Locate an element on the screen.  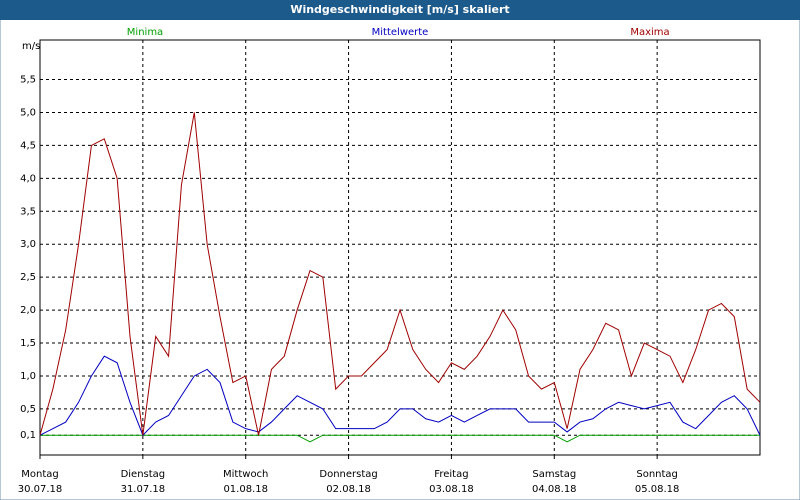
y-tick-label: 5,0 is located at coordinates (28, 112).